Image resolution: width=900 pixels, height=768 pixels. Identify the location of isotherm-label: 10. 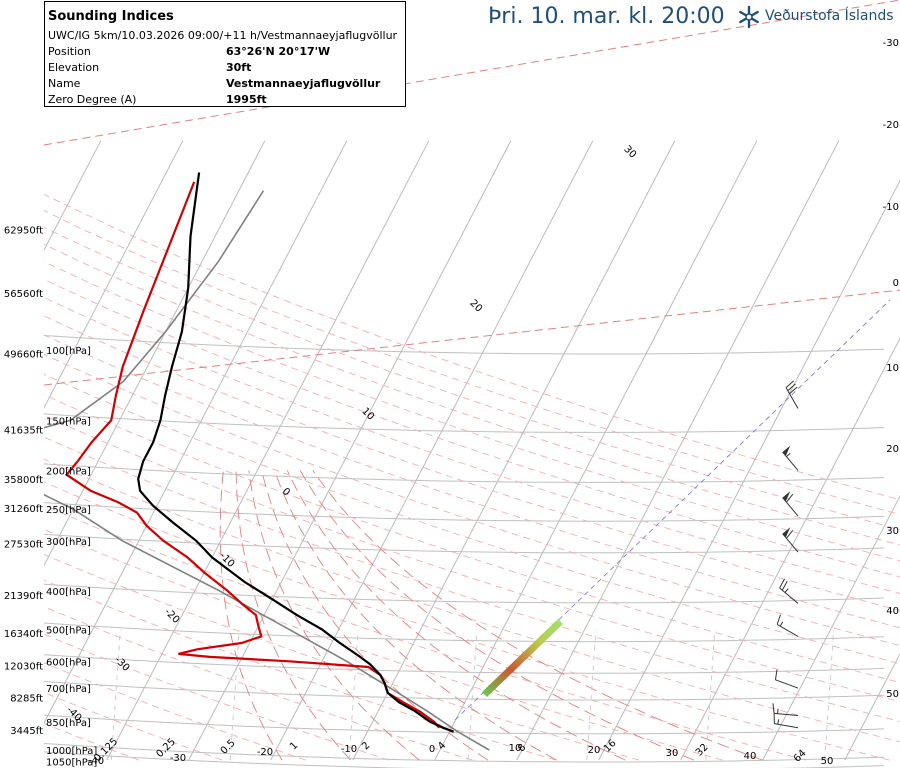
(892, 368).